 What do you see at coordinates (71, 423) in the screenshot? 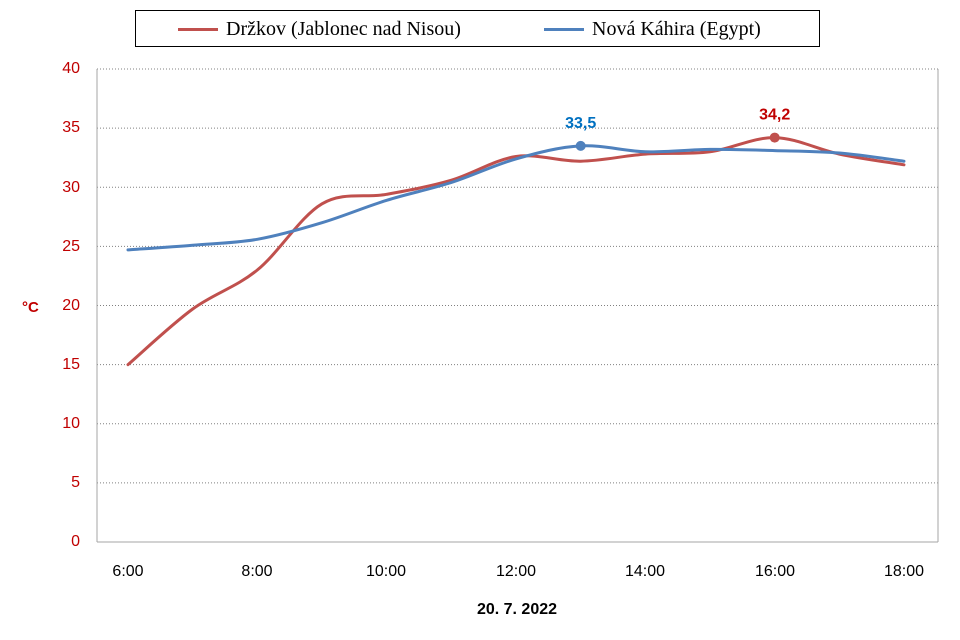
I see `y-tick-label: 10` at bounding box center [71, 423].